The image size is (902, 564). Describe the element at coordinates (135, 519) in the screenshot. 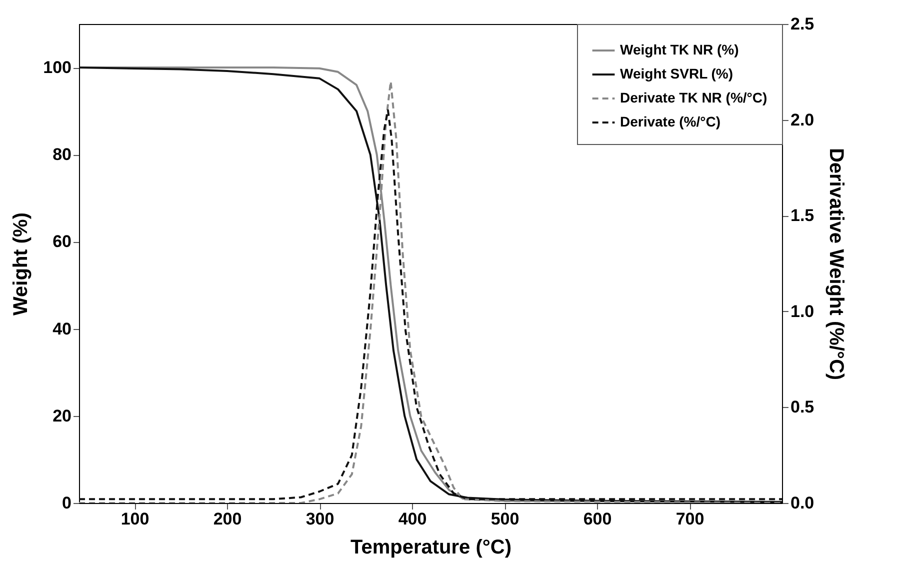

I see `x-tick-label: 100` at that location.